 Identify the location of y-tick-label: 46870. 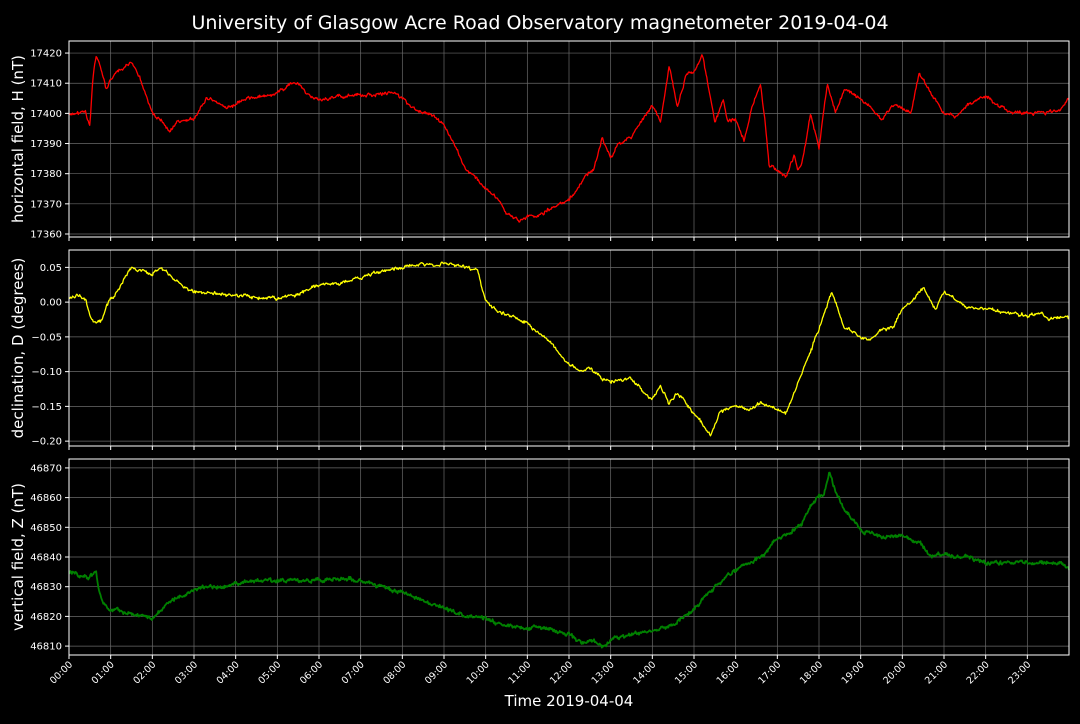
(46, 468).